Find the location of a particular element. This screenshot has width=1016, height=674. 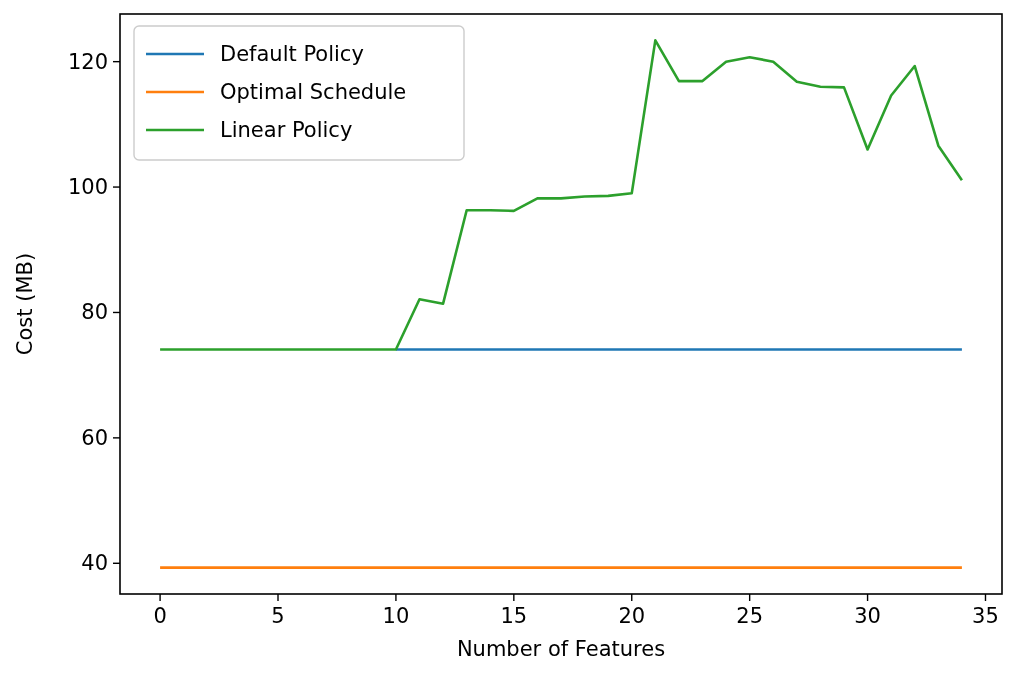

y-tick-label: 60 is located at coordinates (94, 437).